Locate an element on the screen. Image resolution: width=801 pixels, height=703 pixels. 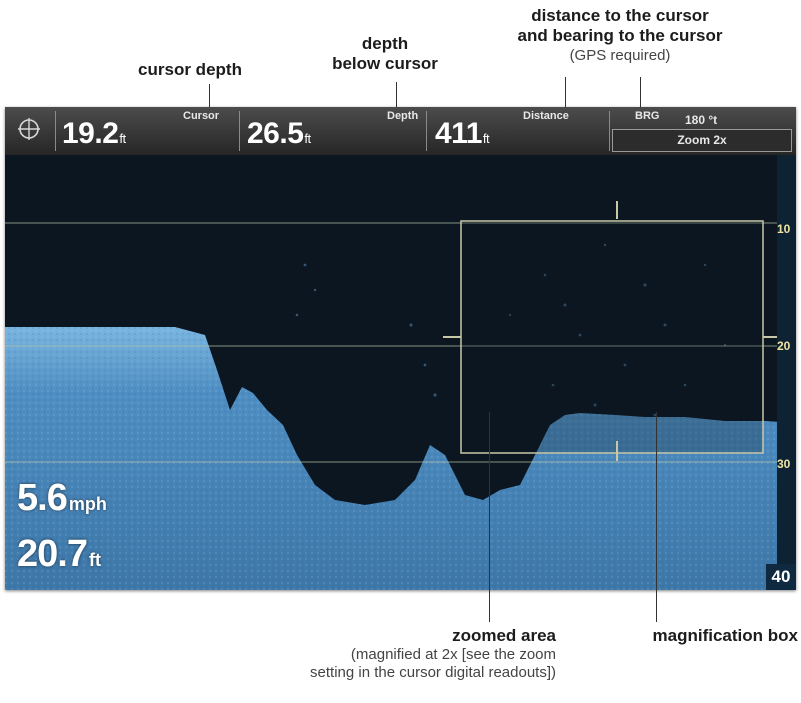
speed-value: 5.6 is located at coordinates (42, 498).